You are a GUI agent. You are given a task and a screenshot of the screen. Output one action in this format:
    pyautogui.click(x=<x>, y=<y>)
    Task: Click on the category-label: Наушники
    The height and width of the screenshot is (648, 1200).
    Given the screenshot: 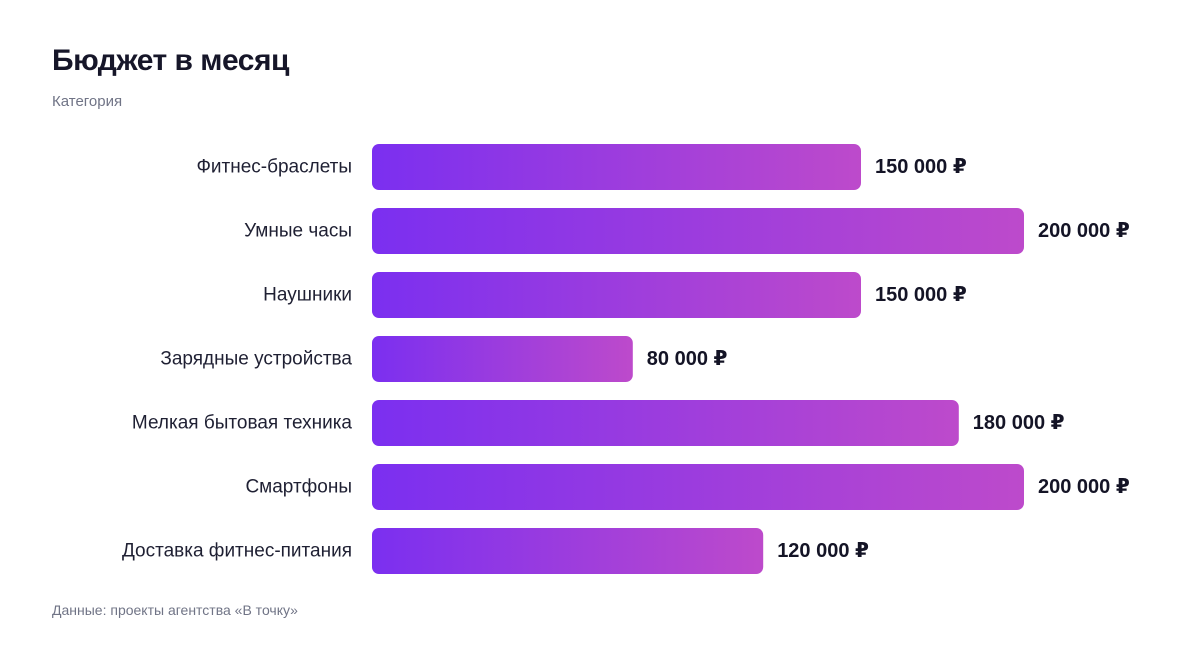 What is the action you would take?
    pyautogui.click(x=307, y=295)
    